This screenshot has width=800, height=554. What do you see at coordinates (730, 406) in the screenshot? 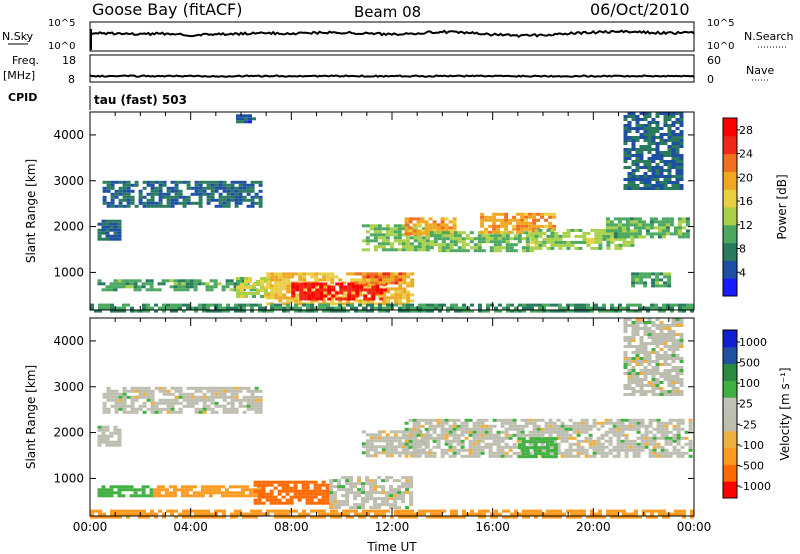
I see `velocity-colorbar-swatch` at bounding box center [730, 406].